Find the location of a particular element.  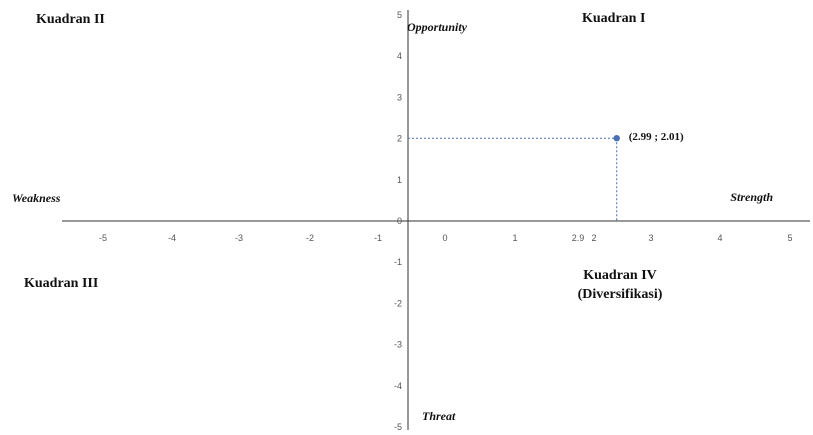

axis-label-weakness: Weakness is located at coordinates (36, 198).